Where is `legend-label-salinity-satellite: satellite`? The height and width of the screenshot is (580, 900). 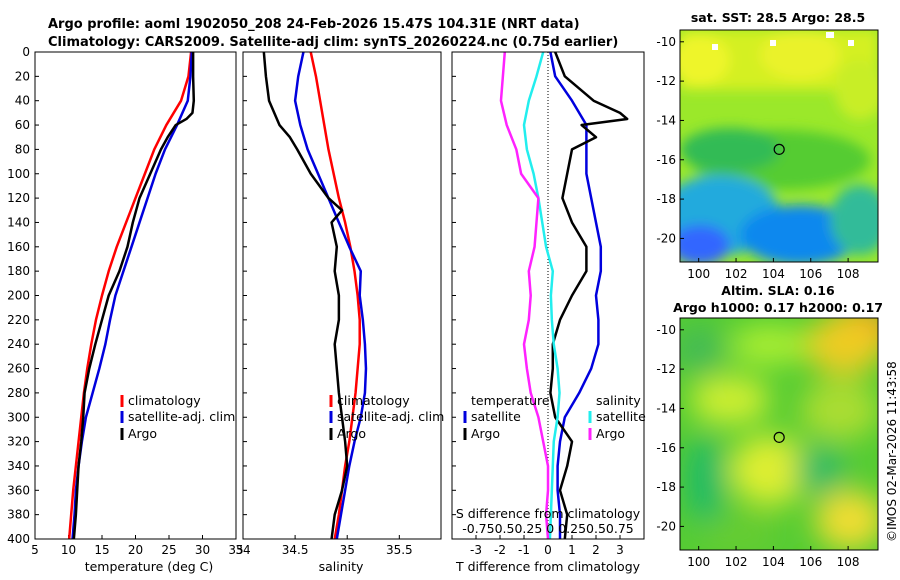
legend-label-salinity-satellite: satellite is located at coordinates (621, 416).